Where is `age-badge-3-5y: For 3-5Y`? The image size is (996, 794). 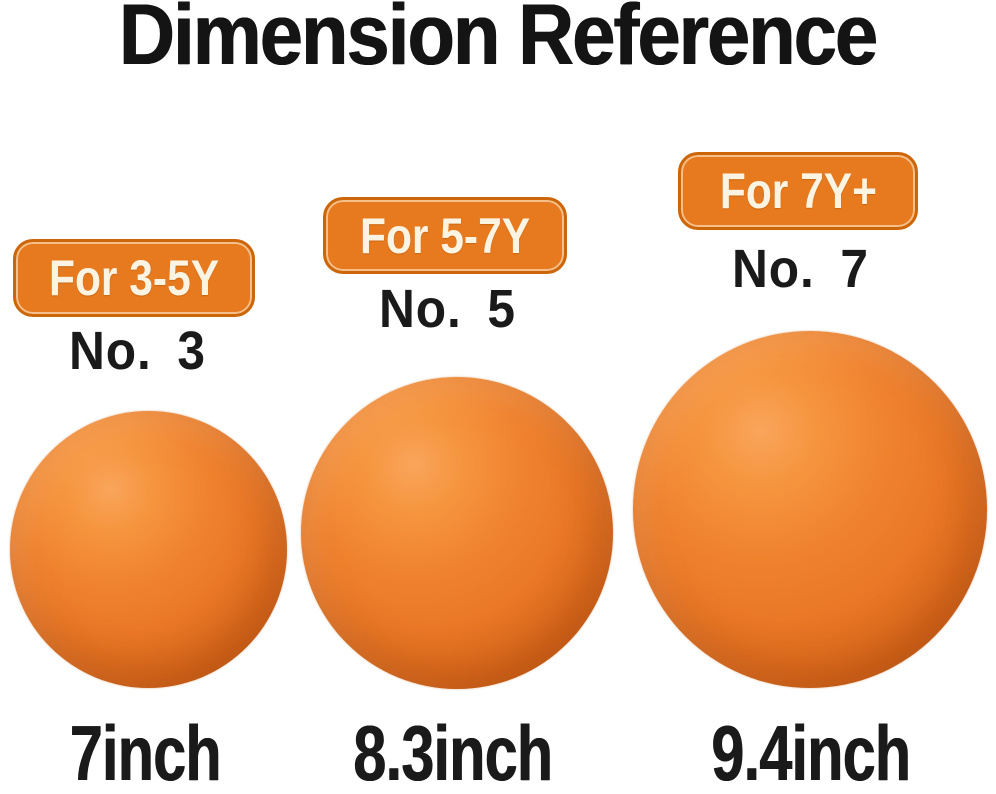 age-badge-3-5y: For 3-5Y is located at coordinates (134, 278).